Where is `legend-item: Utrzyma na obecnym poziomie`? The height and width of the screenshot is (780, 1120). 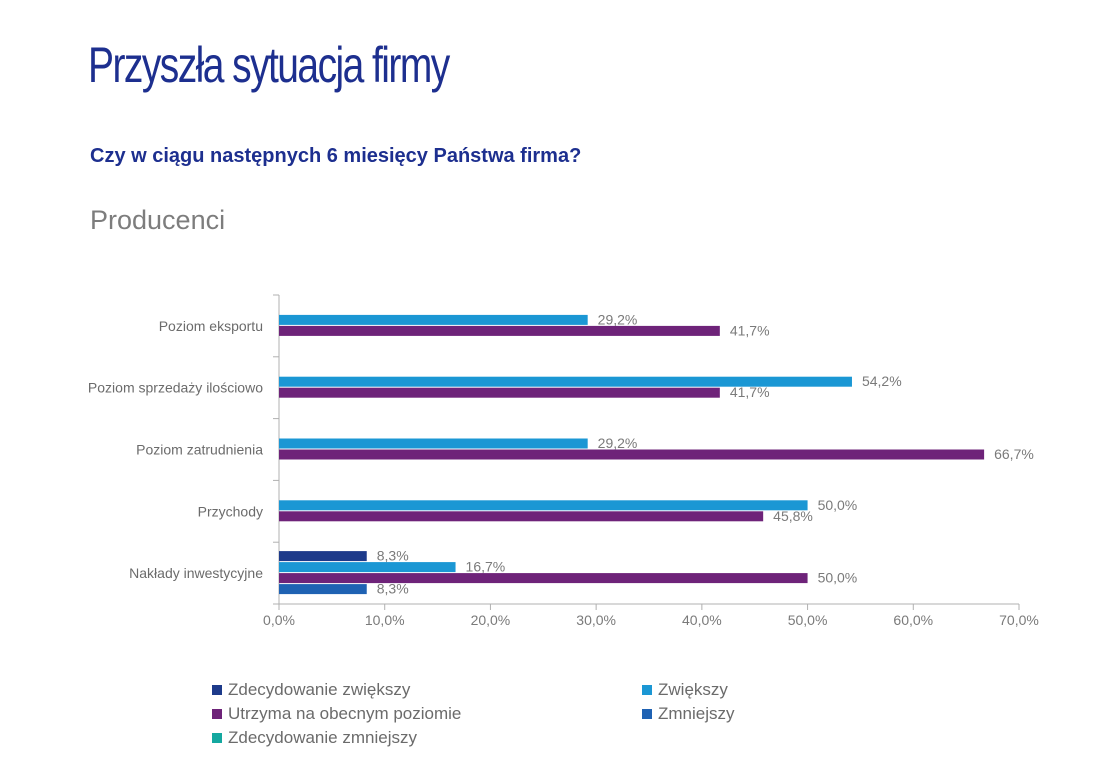
legend-item: Utrzyma na obecnym poziomie is located at coordinates (336, 714).